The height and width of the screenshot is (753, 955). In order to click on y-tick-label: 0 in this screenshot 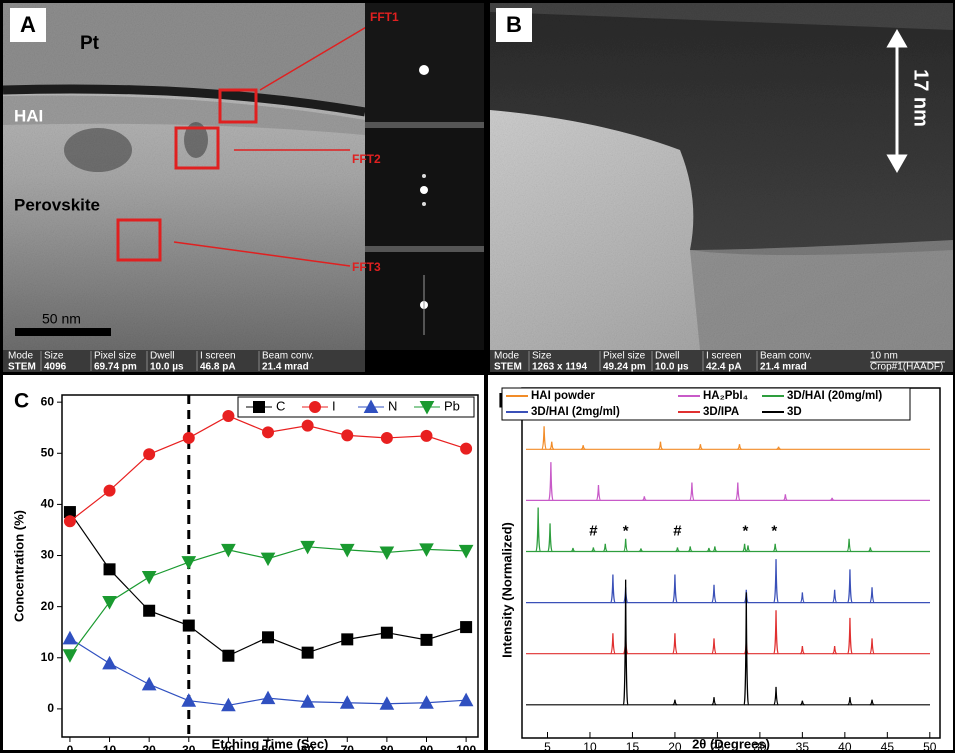, I will do `click(50, 708)`.